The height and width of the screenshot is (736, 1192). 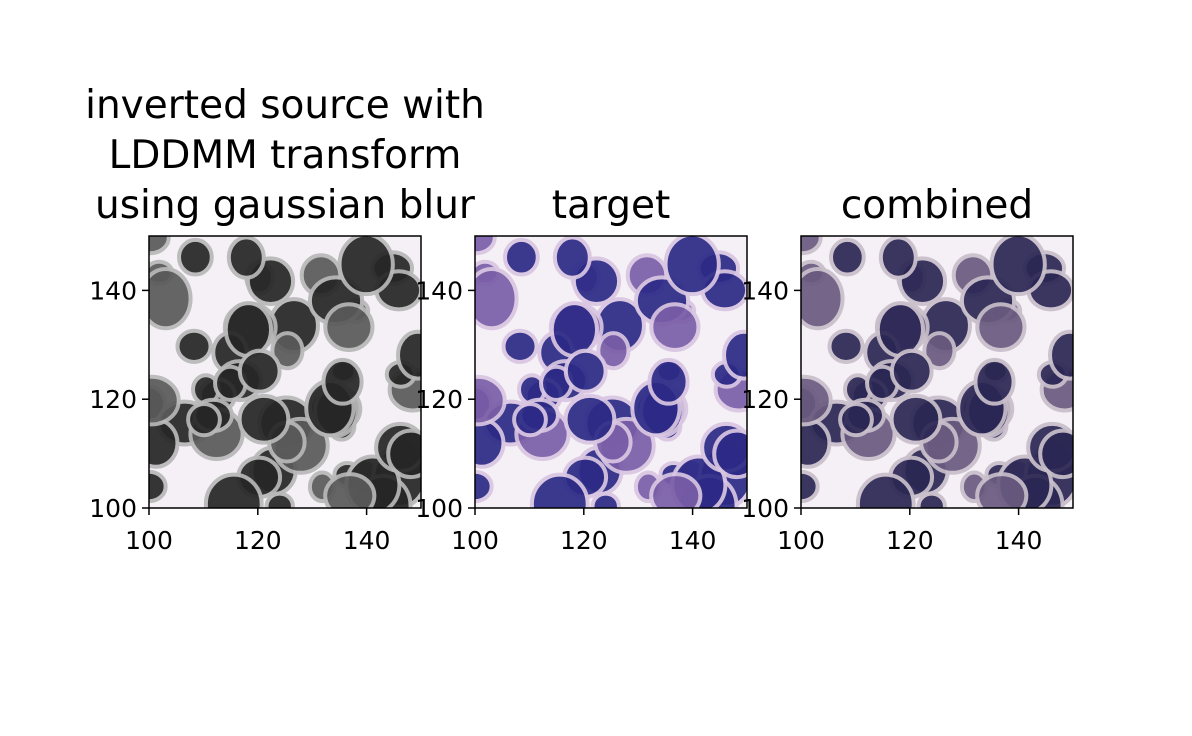 What do you see at coordinates (285, 155) in the screenshot?
I see `chart-title: LDDMM transform` at bounding box center [285, 155].